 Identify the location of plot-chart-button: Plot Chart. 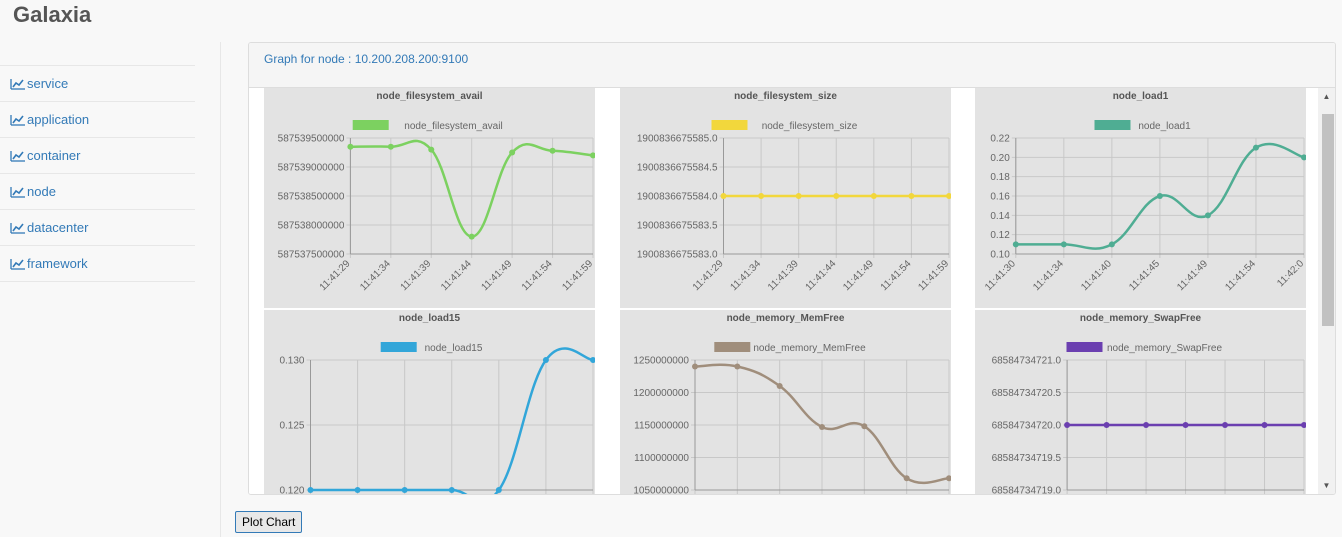
(269, 522).